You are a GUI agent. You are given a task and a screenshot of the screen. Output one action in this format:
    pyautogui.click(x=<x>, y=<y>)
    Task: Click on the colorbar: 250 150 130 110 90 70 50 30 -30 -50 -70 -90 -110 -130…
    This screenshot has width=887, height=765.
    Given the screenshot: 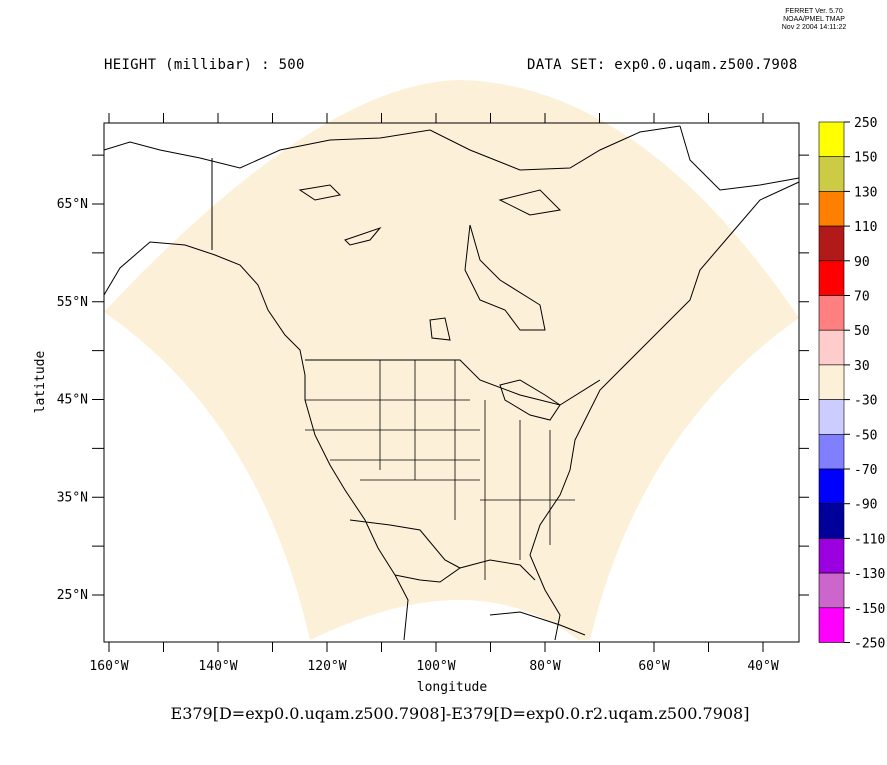 What is the action you would take?
    pyautogui.click(x=851, y=384)
    